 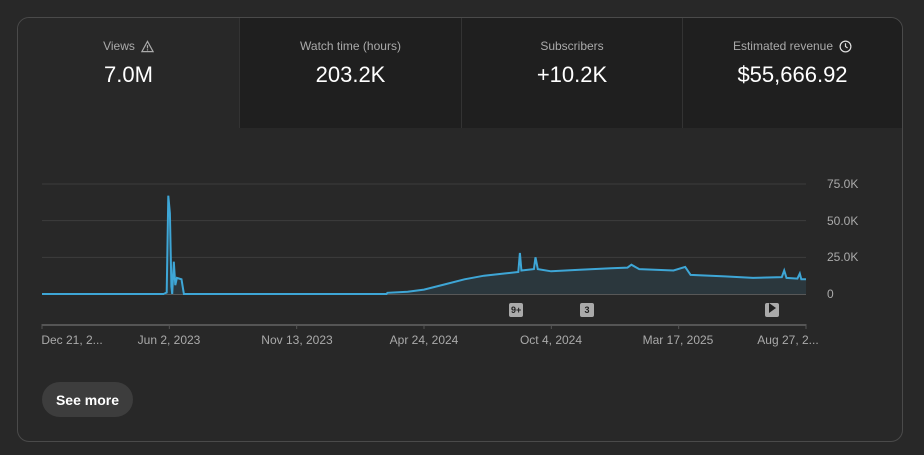 I want to click on video-marker-9plus: 9+, so click(x=516, y=310).